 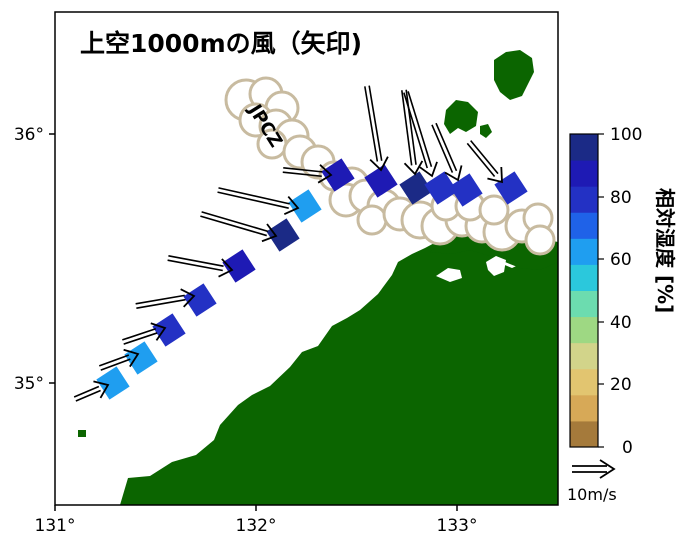 I want to click on y-tick-label: 35°, so click(x=29, y=384).